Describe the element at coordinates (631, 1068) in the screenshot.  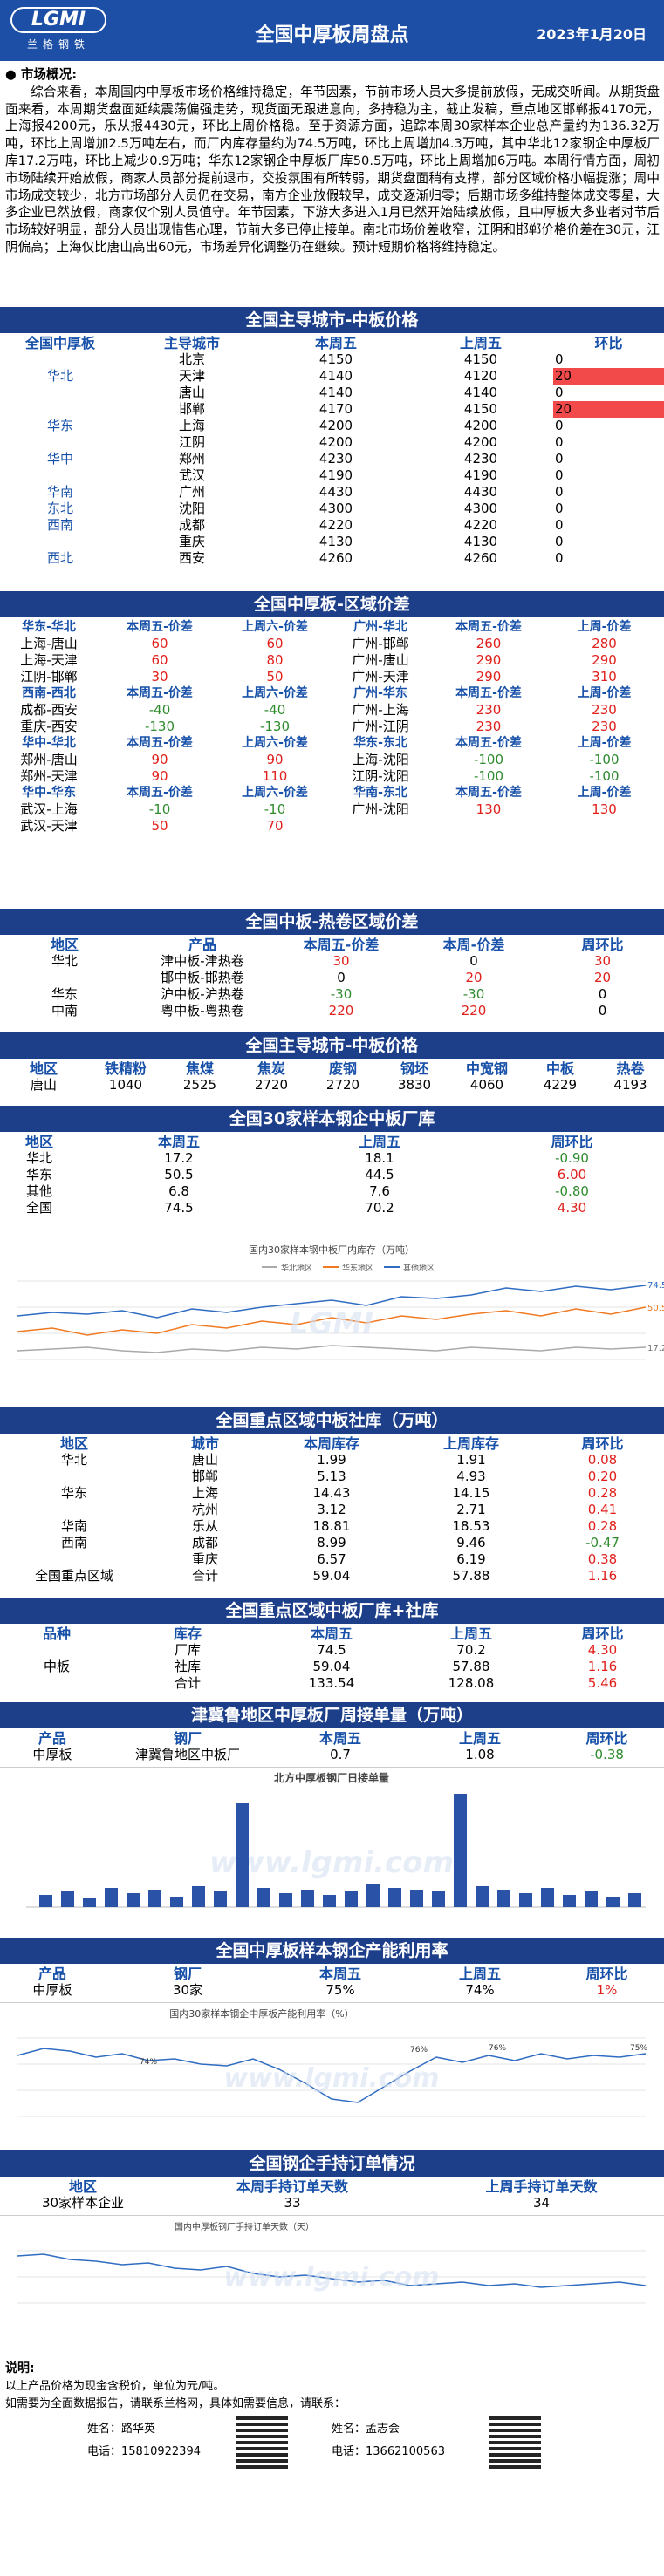
I see `table-header: 热卷` at that location.